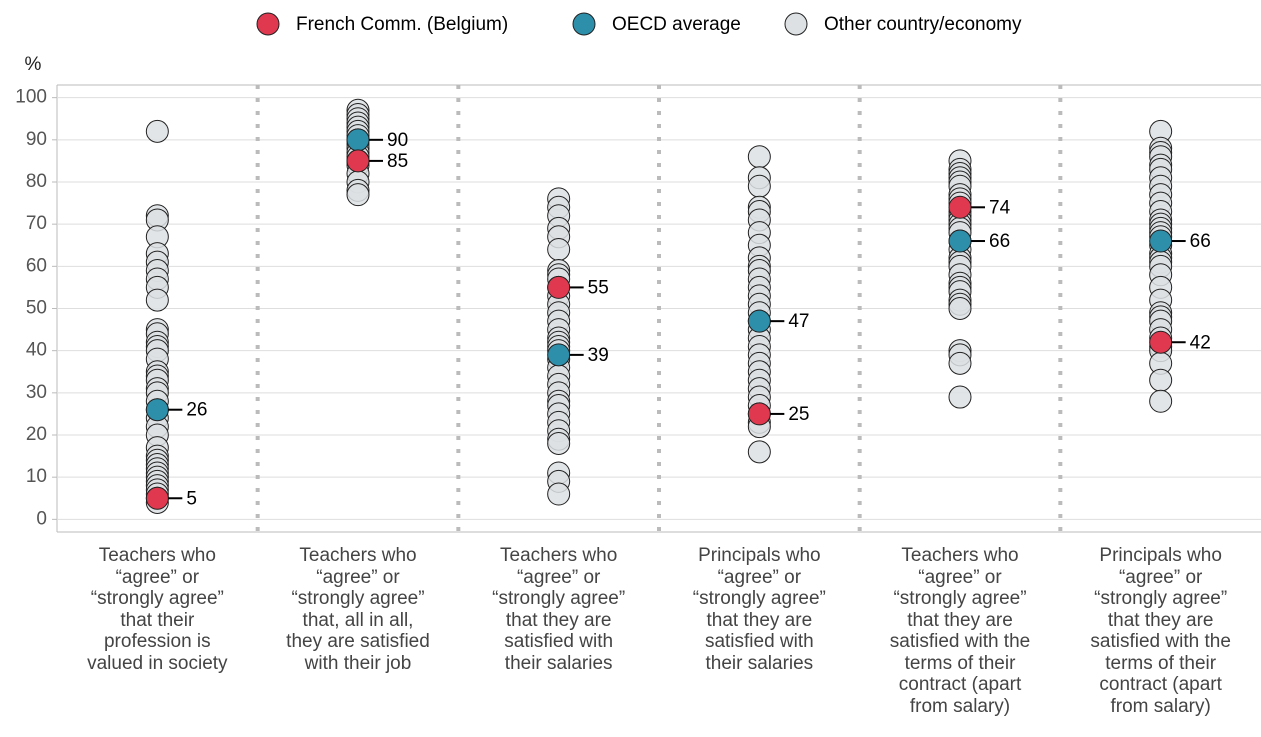 This screenshot has width=1261, height=737. I want to click on y-tick-label: 60, so click(36, 265).